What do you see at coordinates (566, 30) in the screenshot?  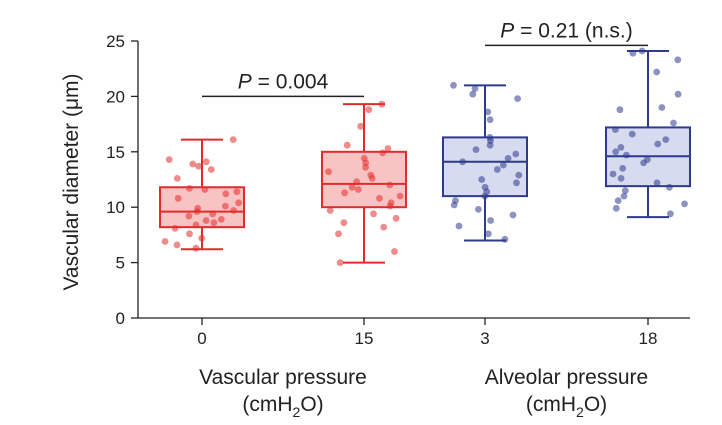 I see `significance-label: P = 0.21 (n.s.)` at bounding box center [566, 30].